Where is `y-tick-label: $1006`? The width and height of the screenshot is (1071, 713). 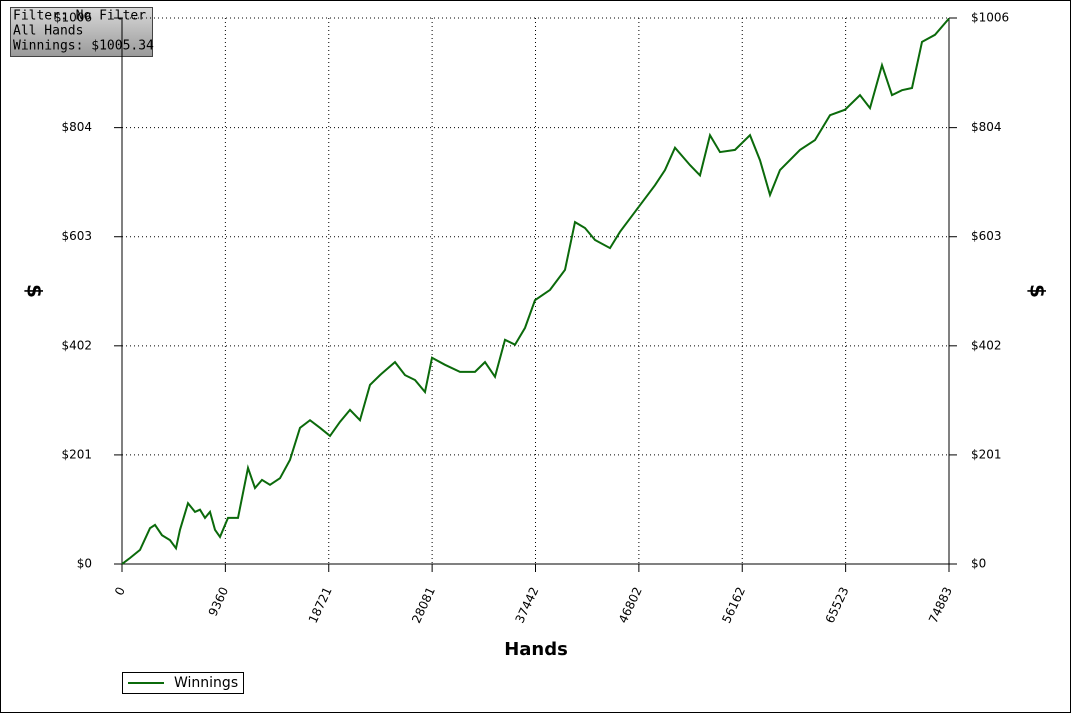 y-tick-label: $1006 is located at coordinates (73, 18).